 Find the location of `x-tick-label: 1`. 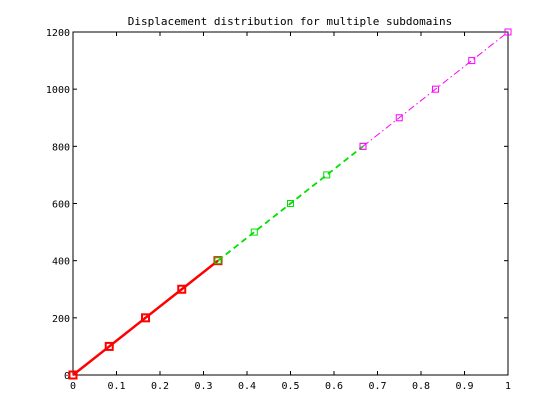

x-tick-label: 1 is located at coordinates (508, 386).